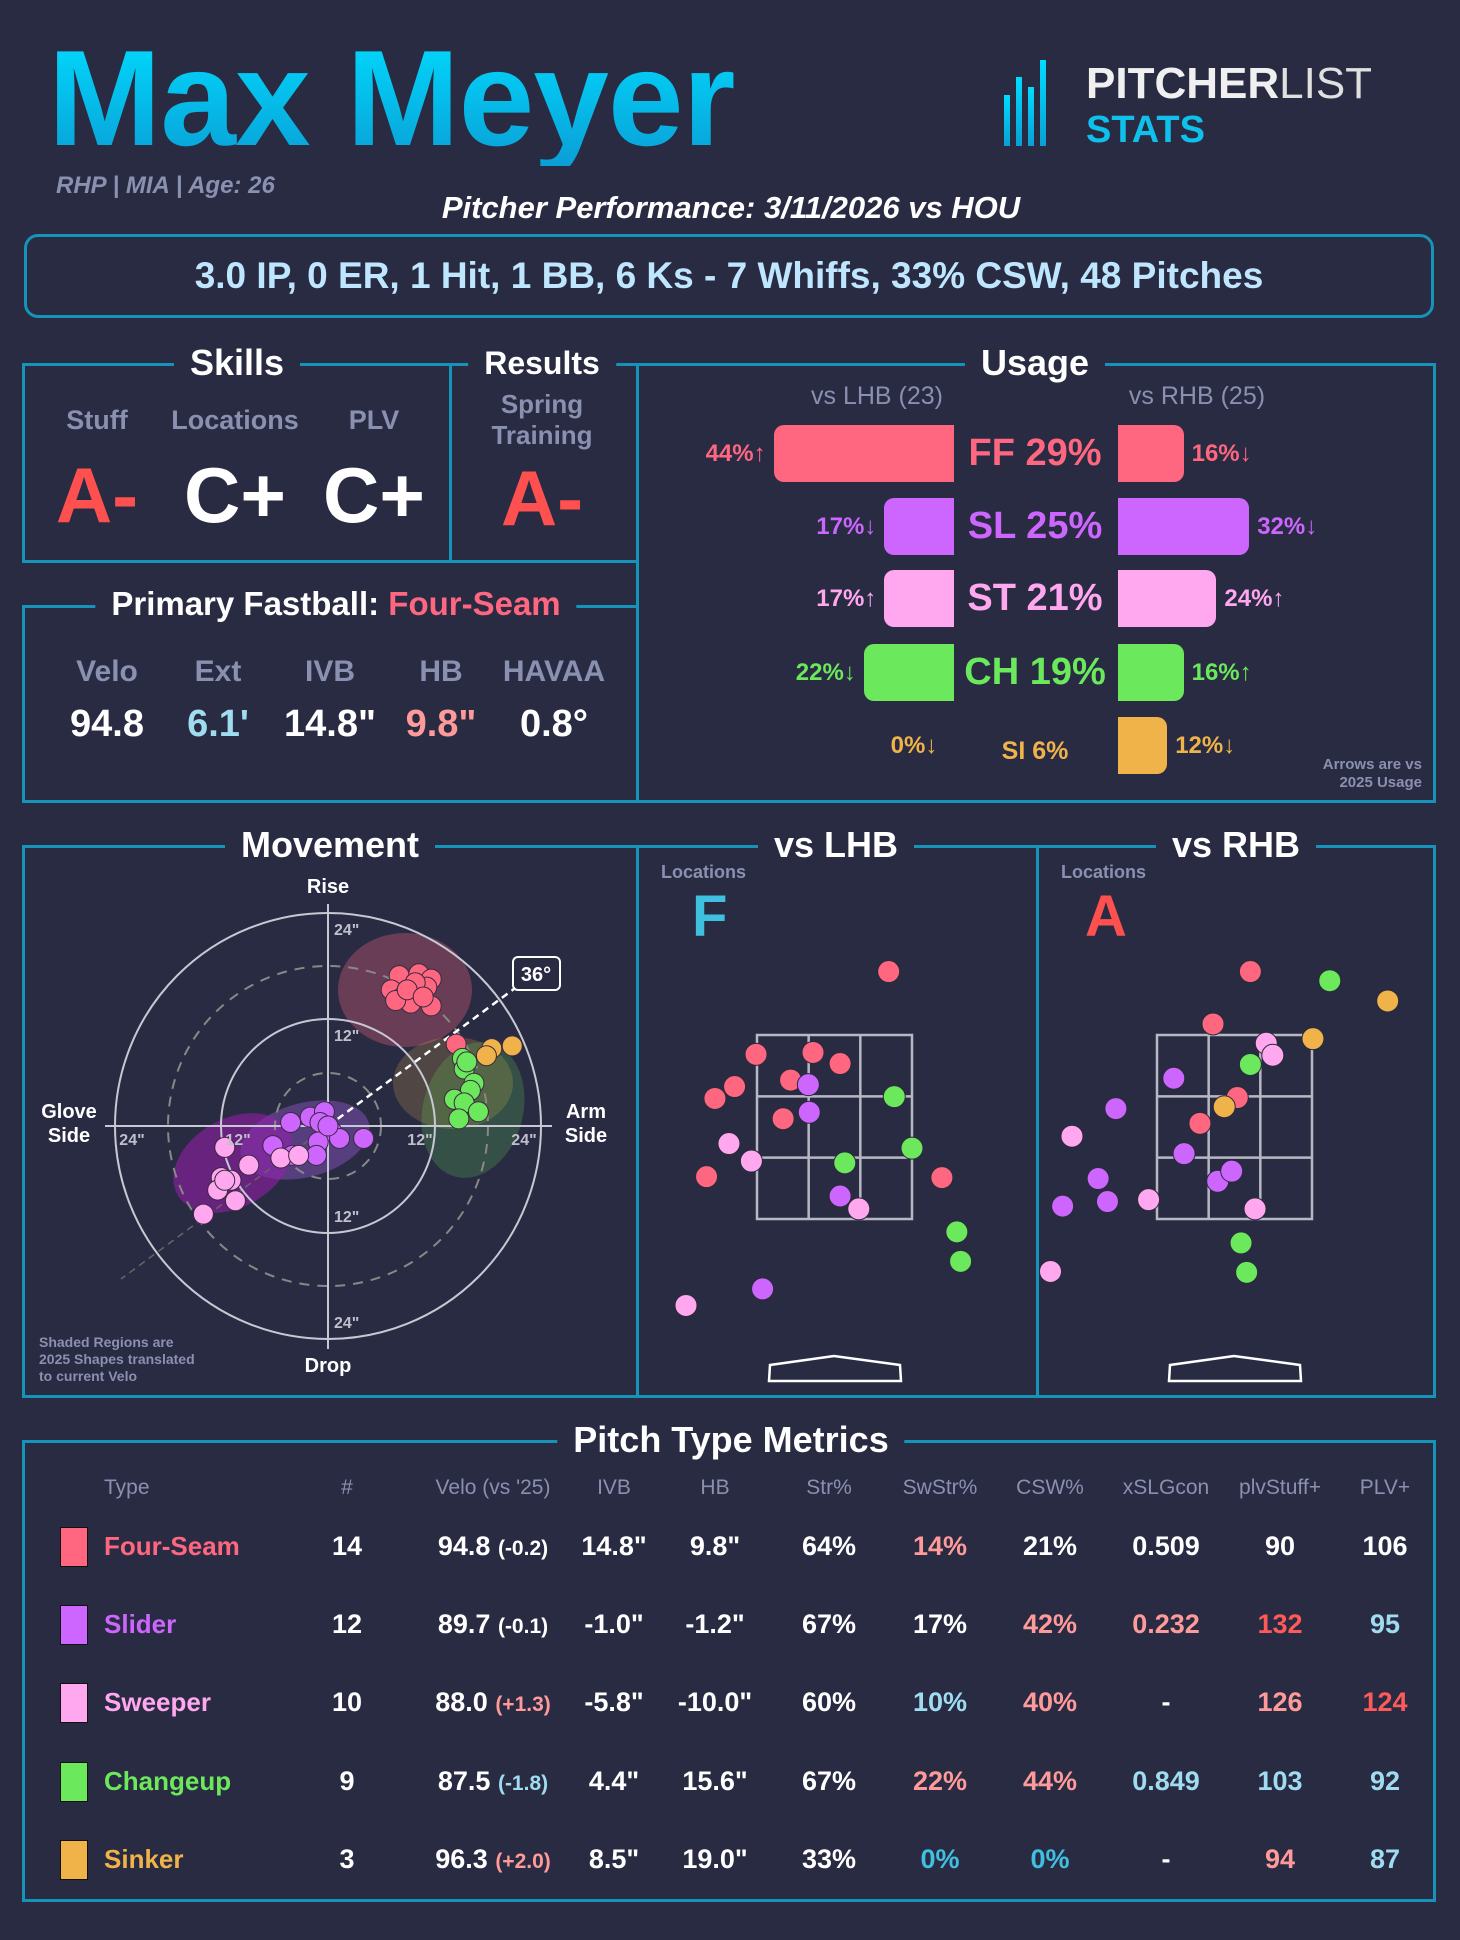 The width and height of the screenshot is (1460, 1940). I want to click on usage-row-sl: 17%↓ SL 25% 32%↓, so click(730, 526).